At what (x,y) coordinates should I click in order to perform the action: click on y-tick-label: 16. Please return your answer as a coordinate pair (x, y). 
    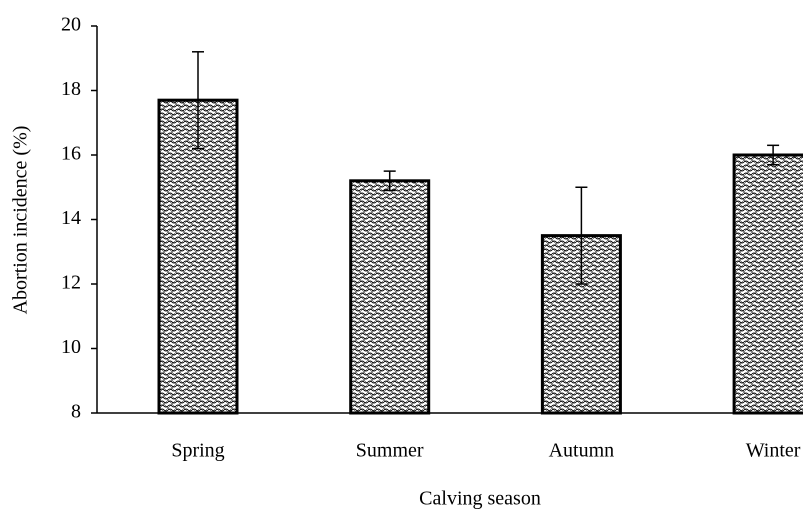
    Looking at the image, I should click on (71, 154).